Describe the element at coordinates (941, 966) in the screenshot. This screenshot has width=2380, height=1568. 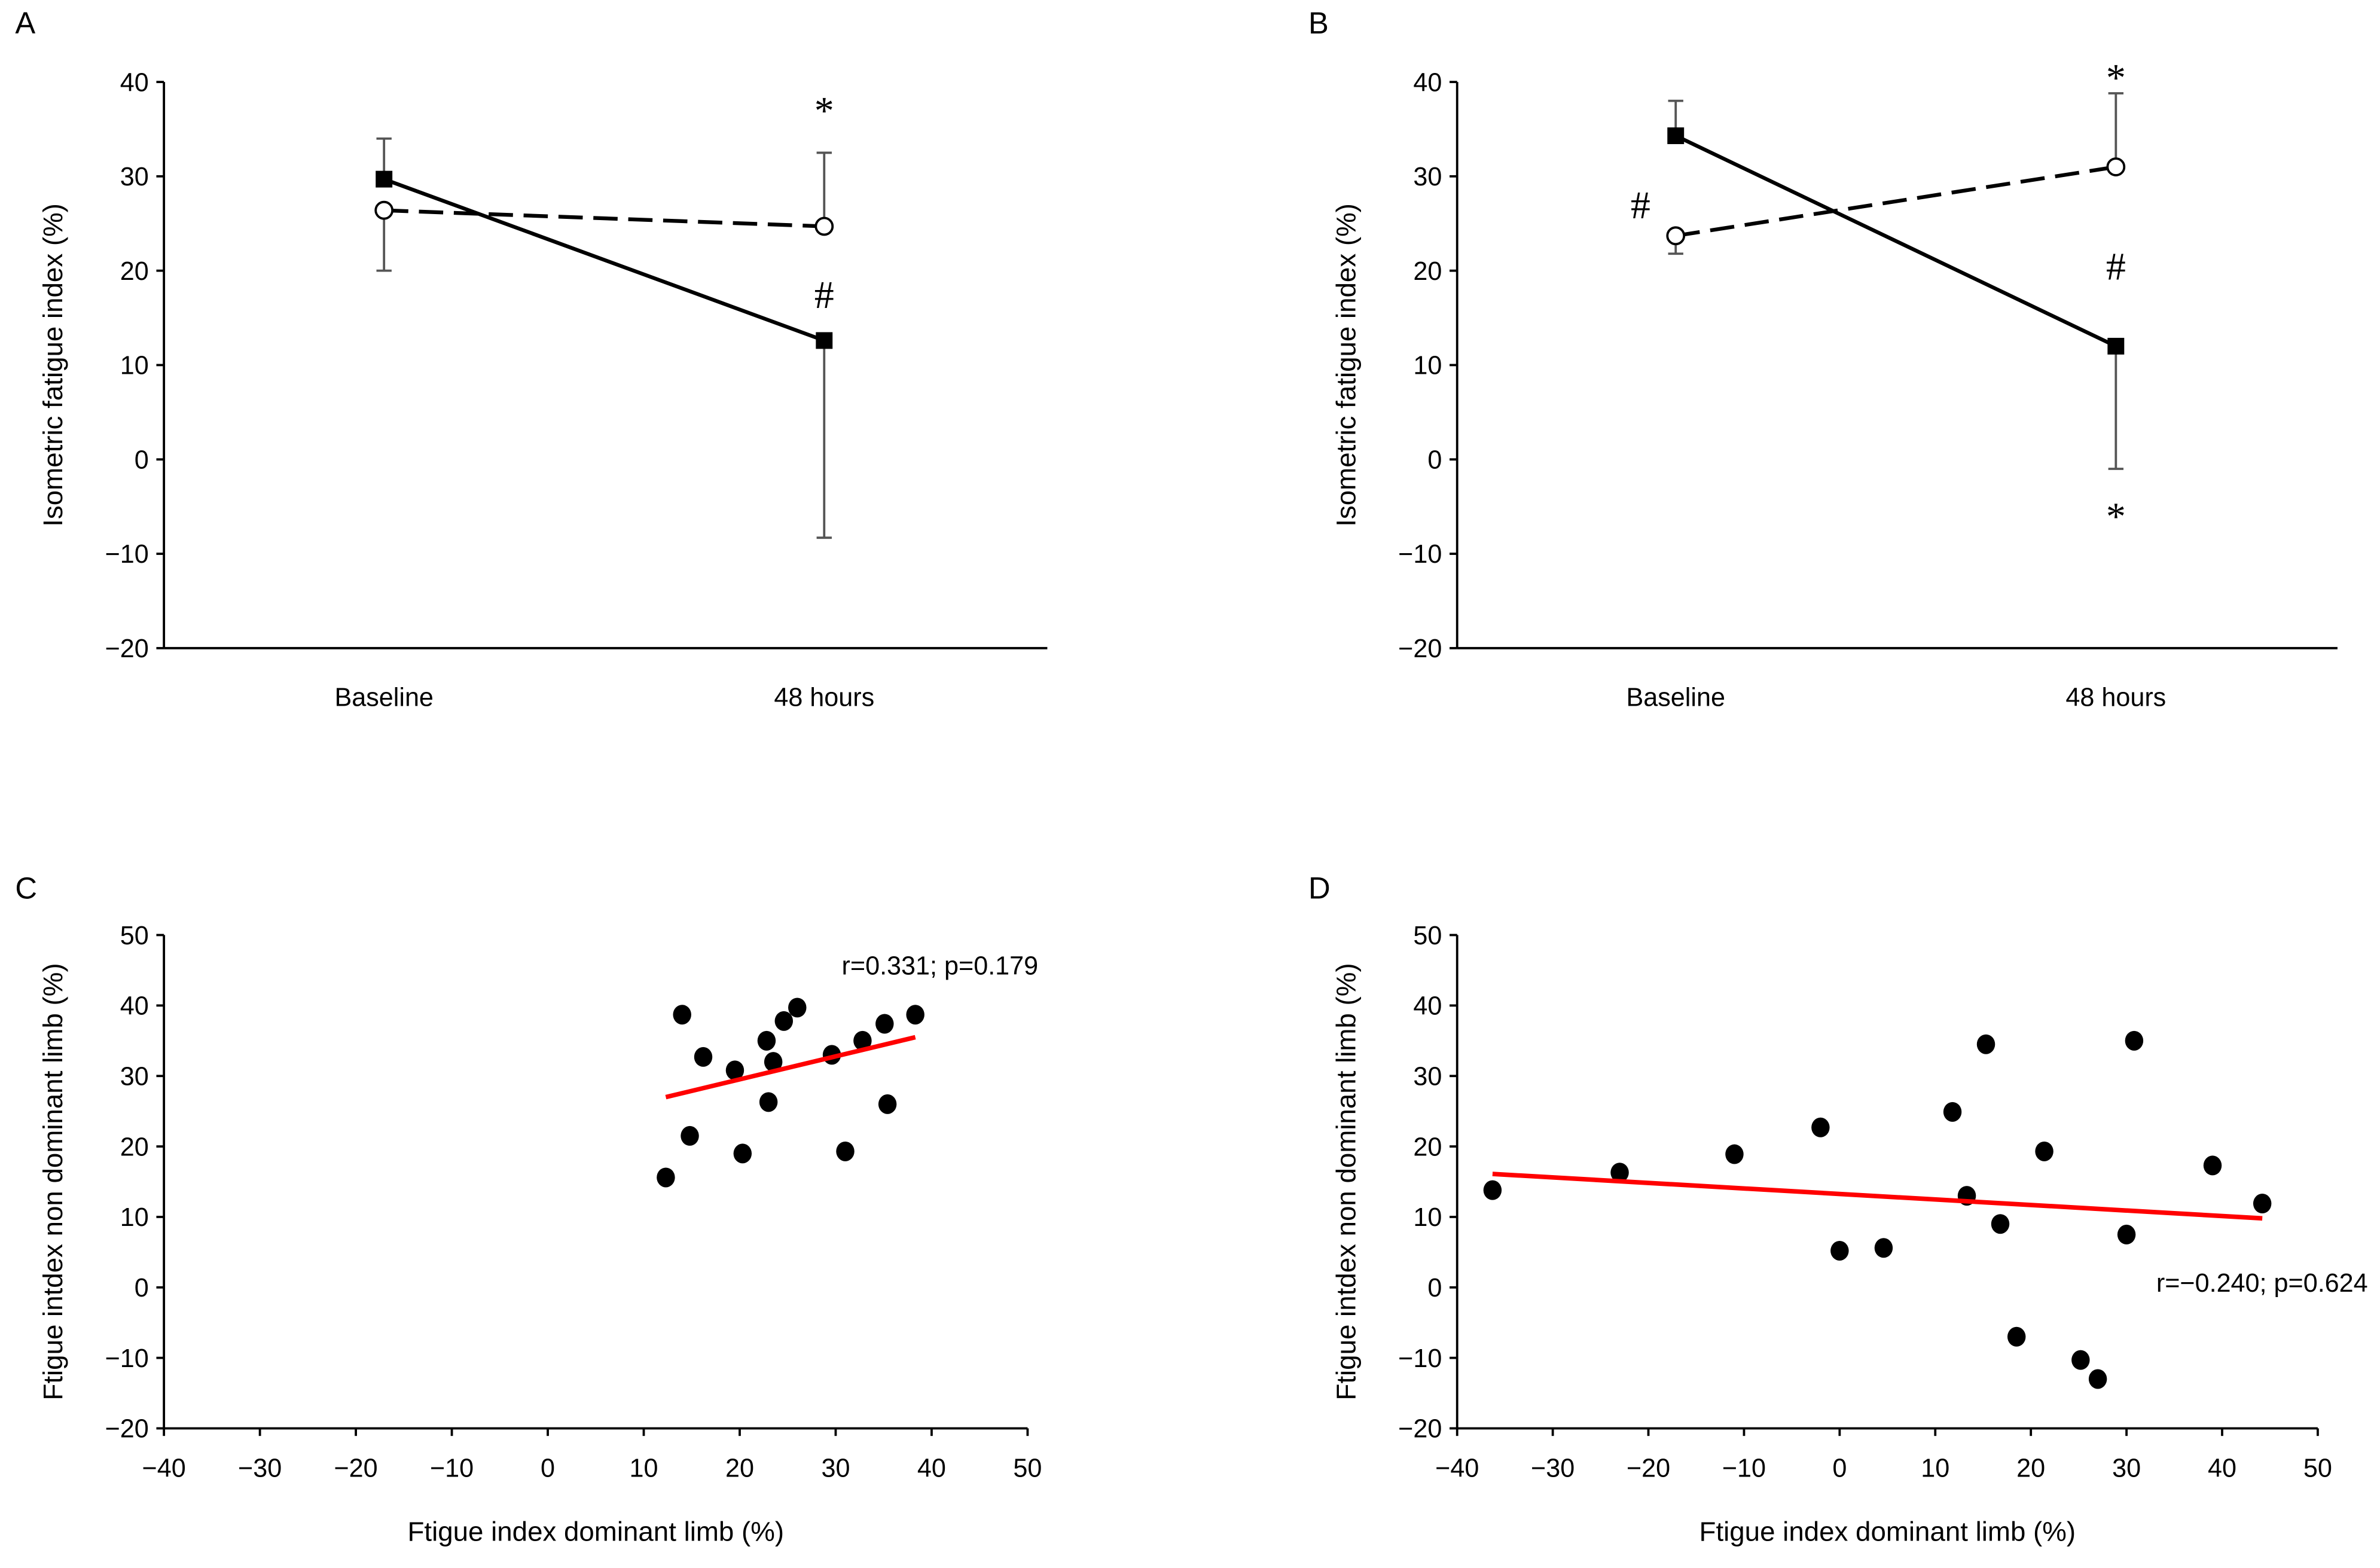
I see `correlation-annotation: r=0.331; p=0.179` at that location.